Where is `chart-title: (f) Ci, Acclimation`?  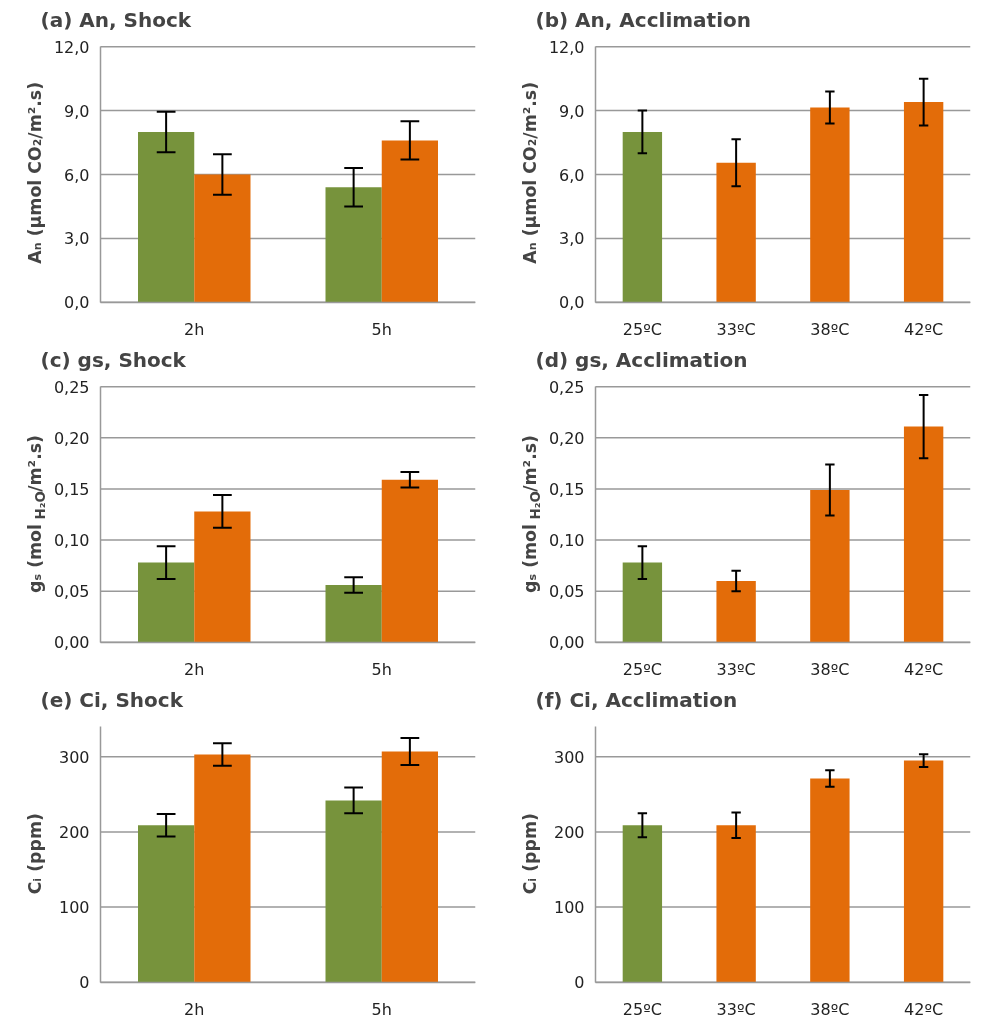 chart-title: (f) Ci, Acclimation is located at coordinates (636, 699).